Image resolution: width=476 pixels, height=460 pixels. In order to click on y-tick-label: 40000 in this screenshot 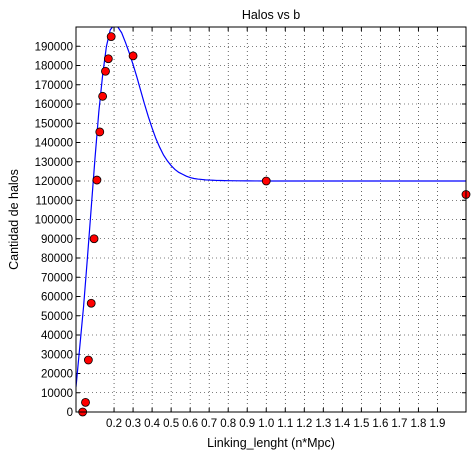, I will do `click(57, 336)`.